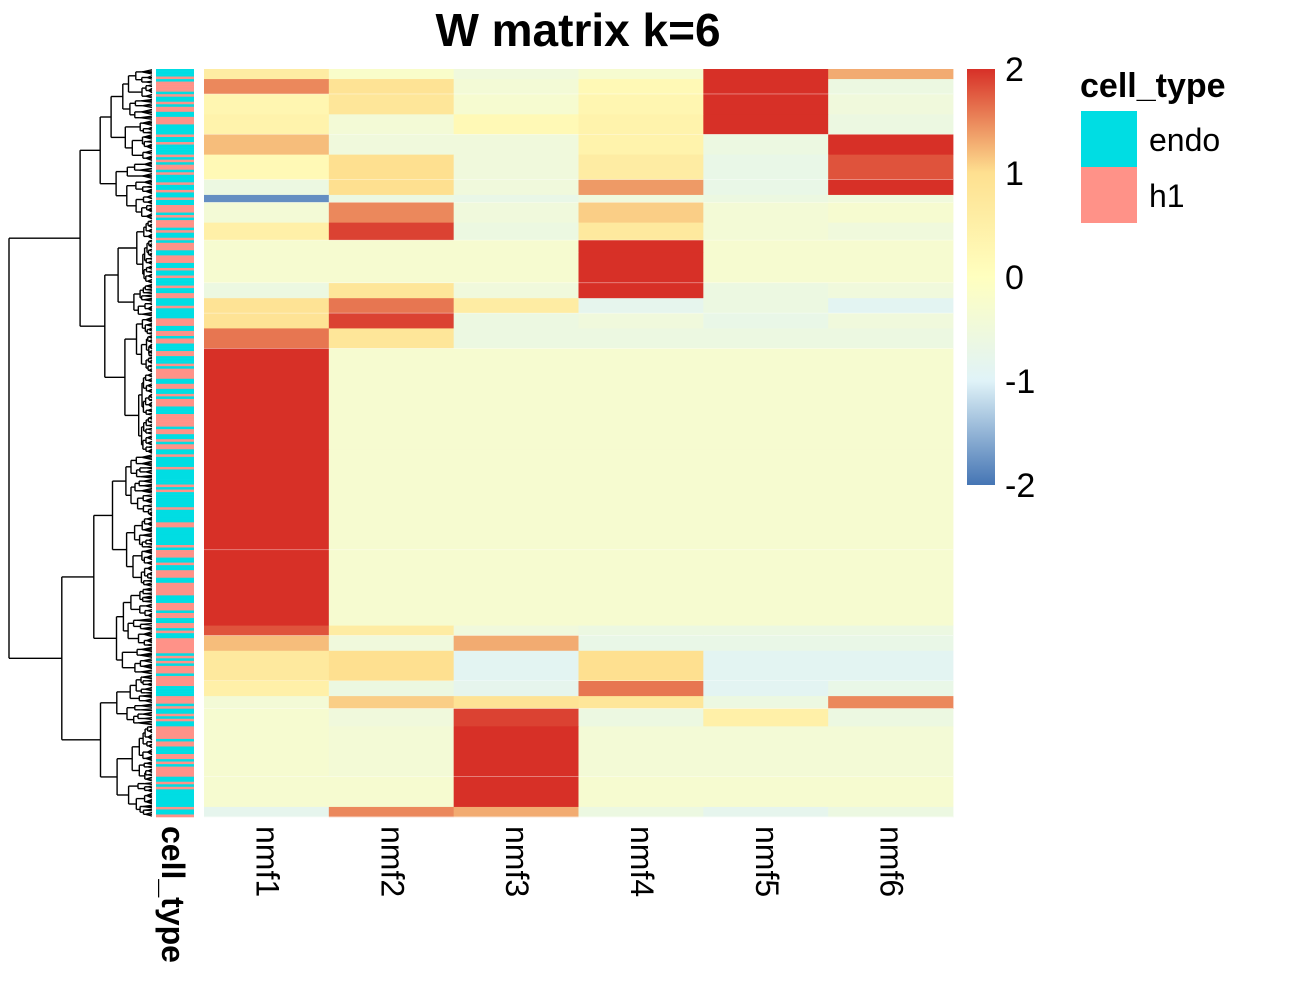  What do you see at coordinates (892, 861) in the screenshot?
I see `column-label-nmf6: nmf6` at bounding box center [892, 861].